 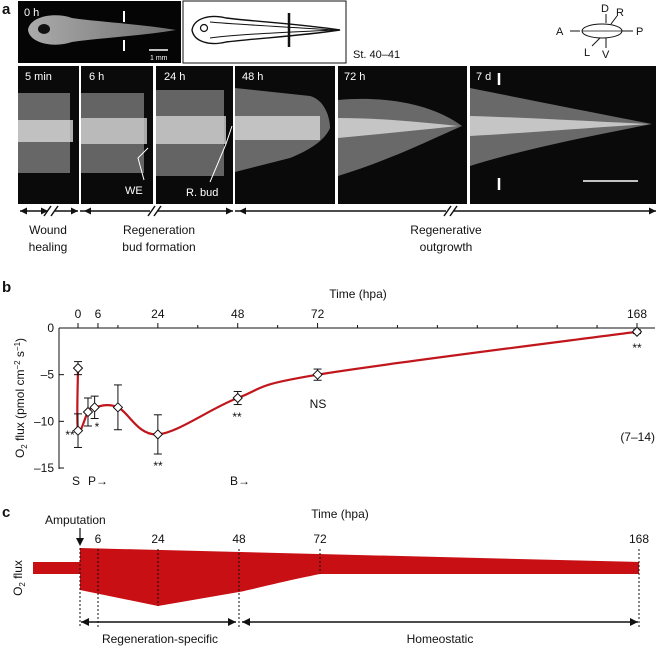 I want to click on rbud-annotation: R. bud, so click(x=202, y=193).